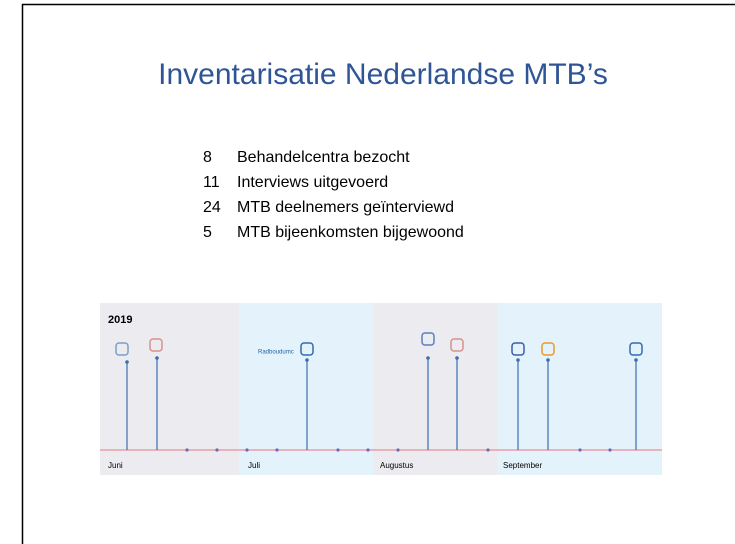 This screenshot has height=544, width=735. I want to click on month-label: September, so click(522, 465).